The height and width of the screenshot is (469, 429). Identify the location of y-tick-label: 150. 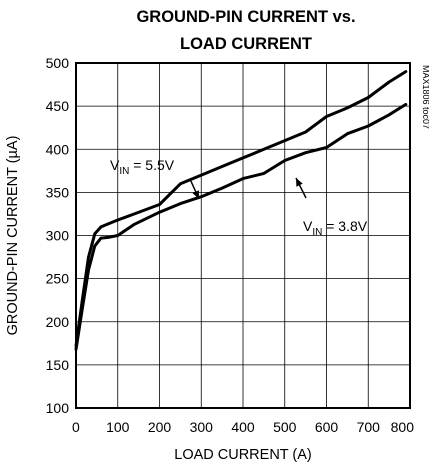
(58, 365).